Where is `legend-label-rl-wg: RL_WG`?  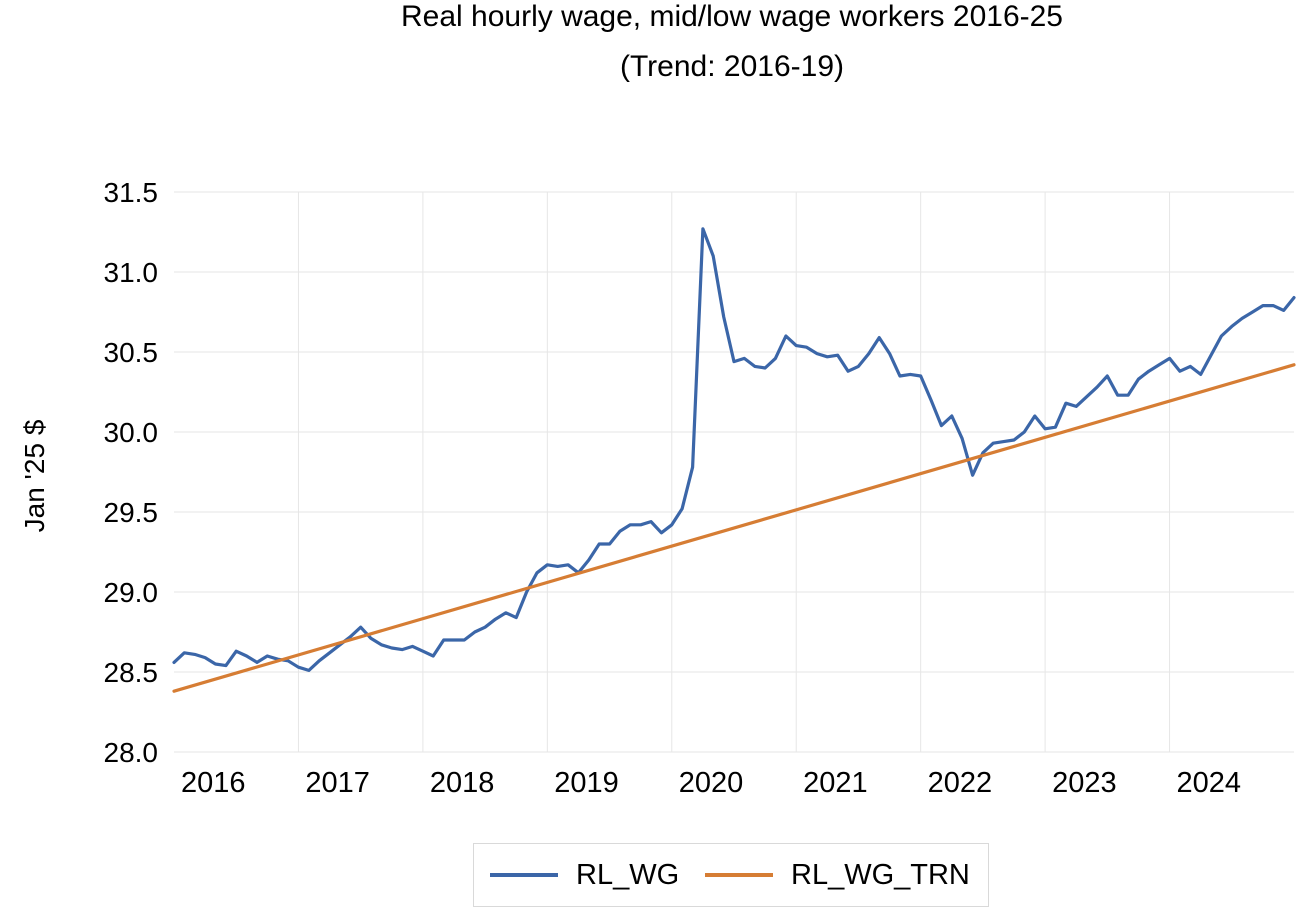 legend-label-rl-wg: RL_WG is located at coordinates (628, 874).